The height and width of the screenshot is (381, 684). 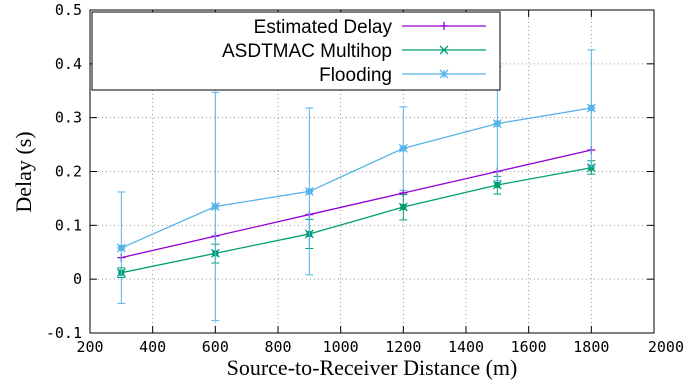 I want to click on legend-box, so click(x=296, y=51).